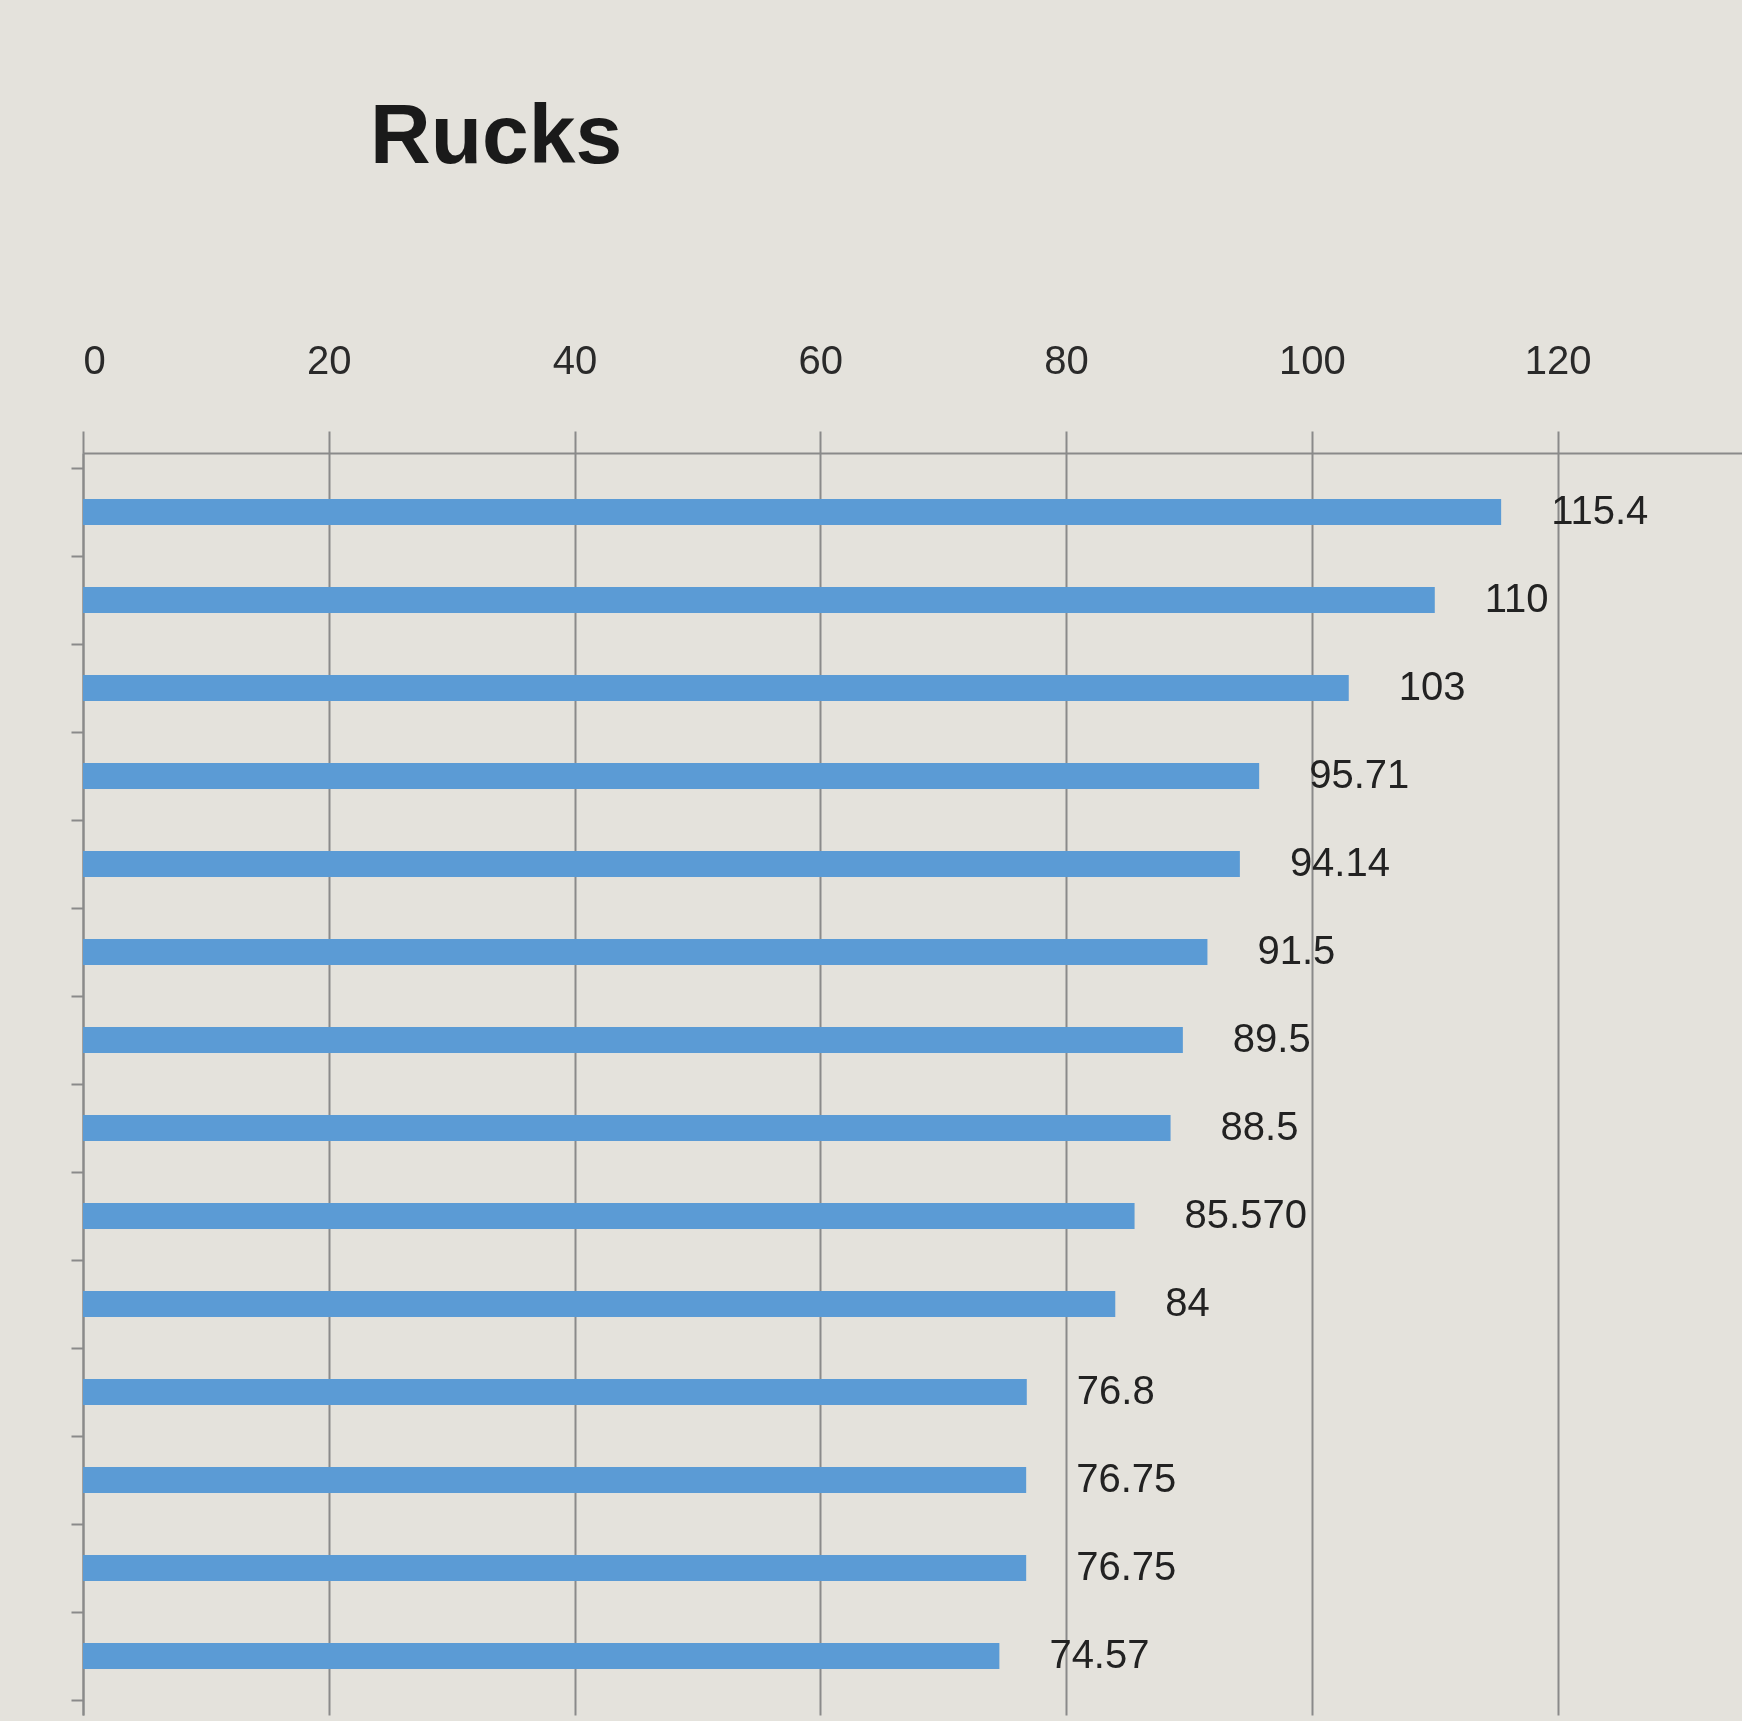 The height and width of the screenshot is (1721, 1742). I want to click on data-label: 91.5, so click(1296, 949).